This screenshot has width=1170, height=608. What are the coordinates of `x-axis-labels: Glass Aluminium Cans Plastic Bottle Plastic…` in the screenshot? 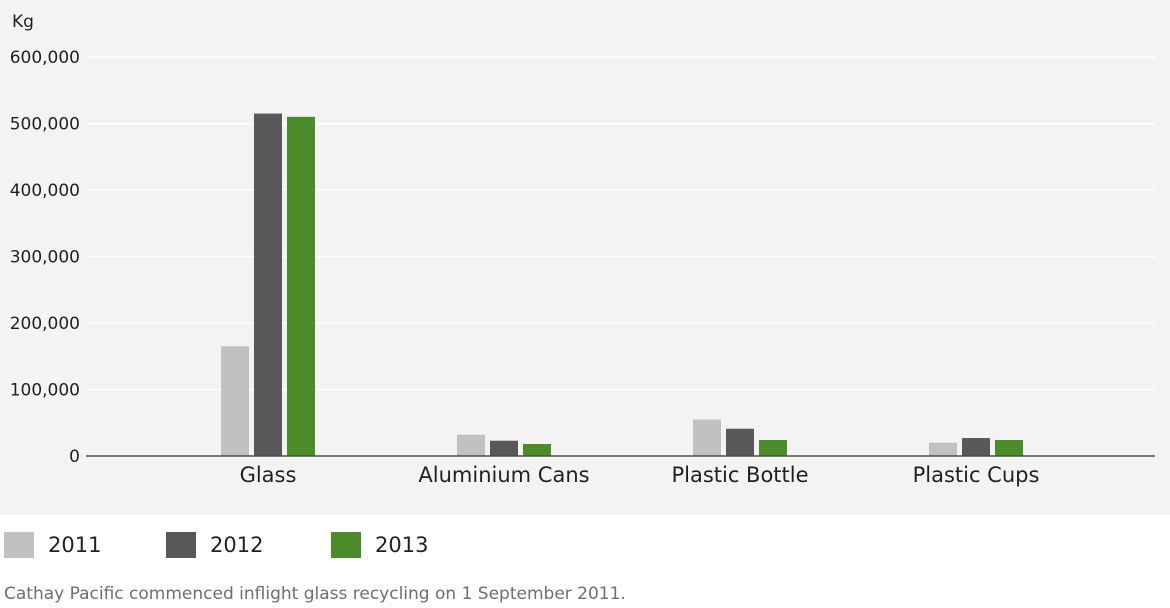 It's located at (640, 475).